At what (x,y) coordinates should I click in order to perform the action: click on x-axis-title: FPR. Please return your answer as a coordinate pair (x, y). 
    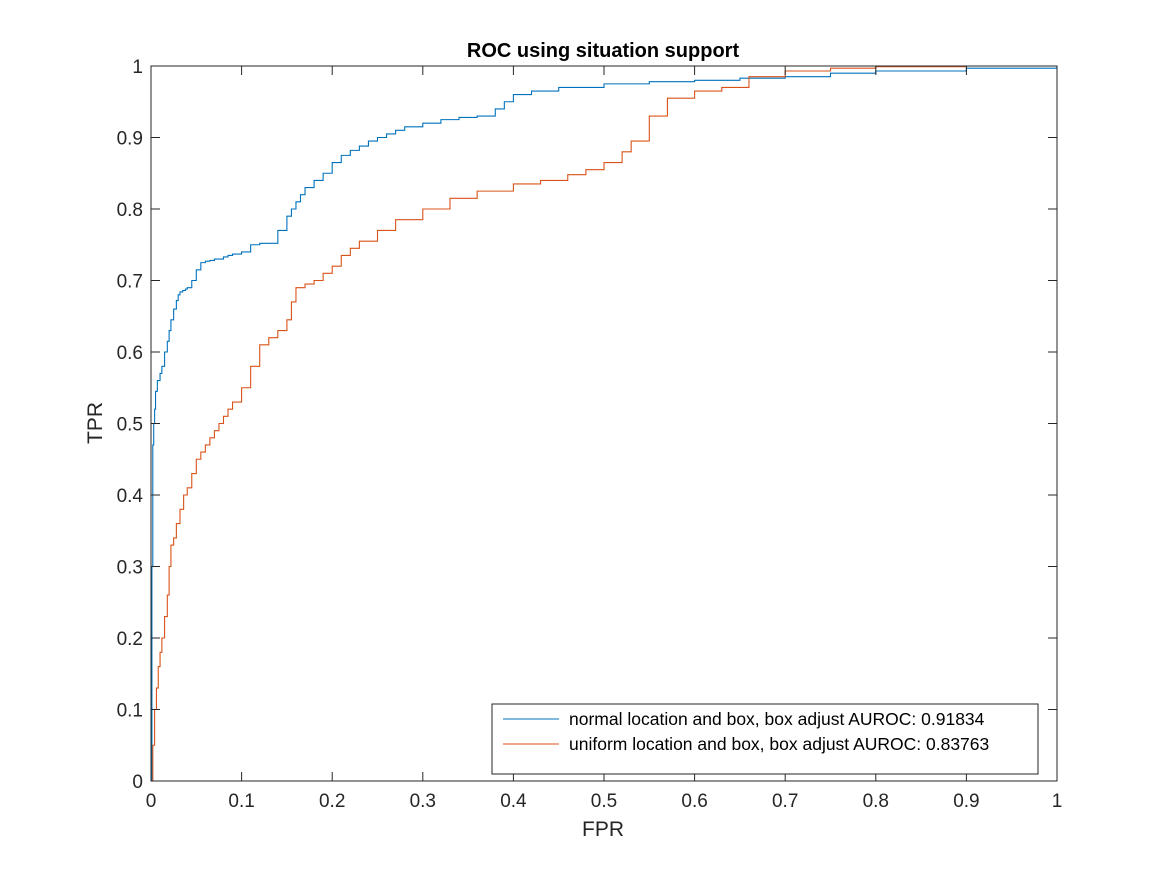
    Looking at the image, I should click on (603, 829).